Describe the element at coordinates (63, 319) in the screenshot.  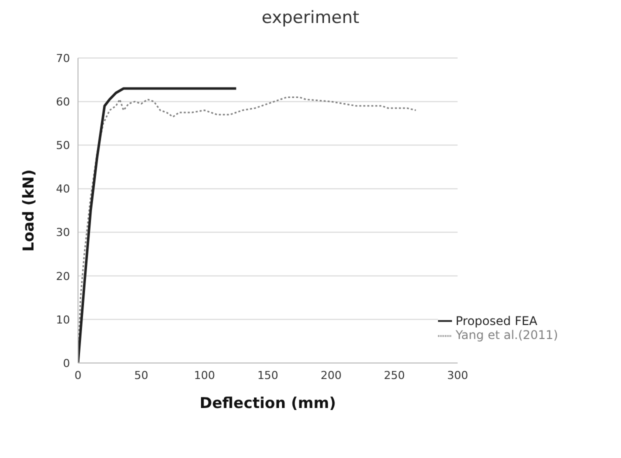
I see `y-tick-label: 10` at that location.